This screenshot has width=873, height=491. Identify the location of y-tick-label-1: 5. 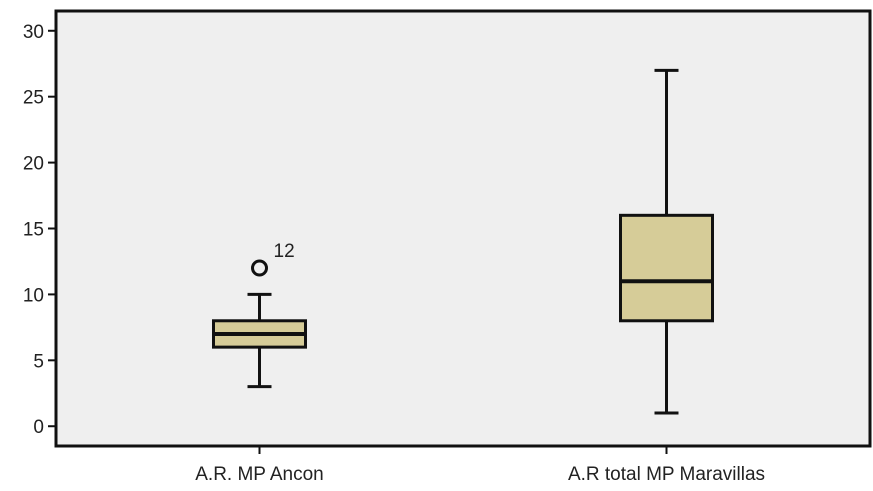
(38, 361).